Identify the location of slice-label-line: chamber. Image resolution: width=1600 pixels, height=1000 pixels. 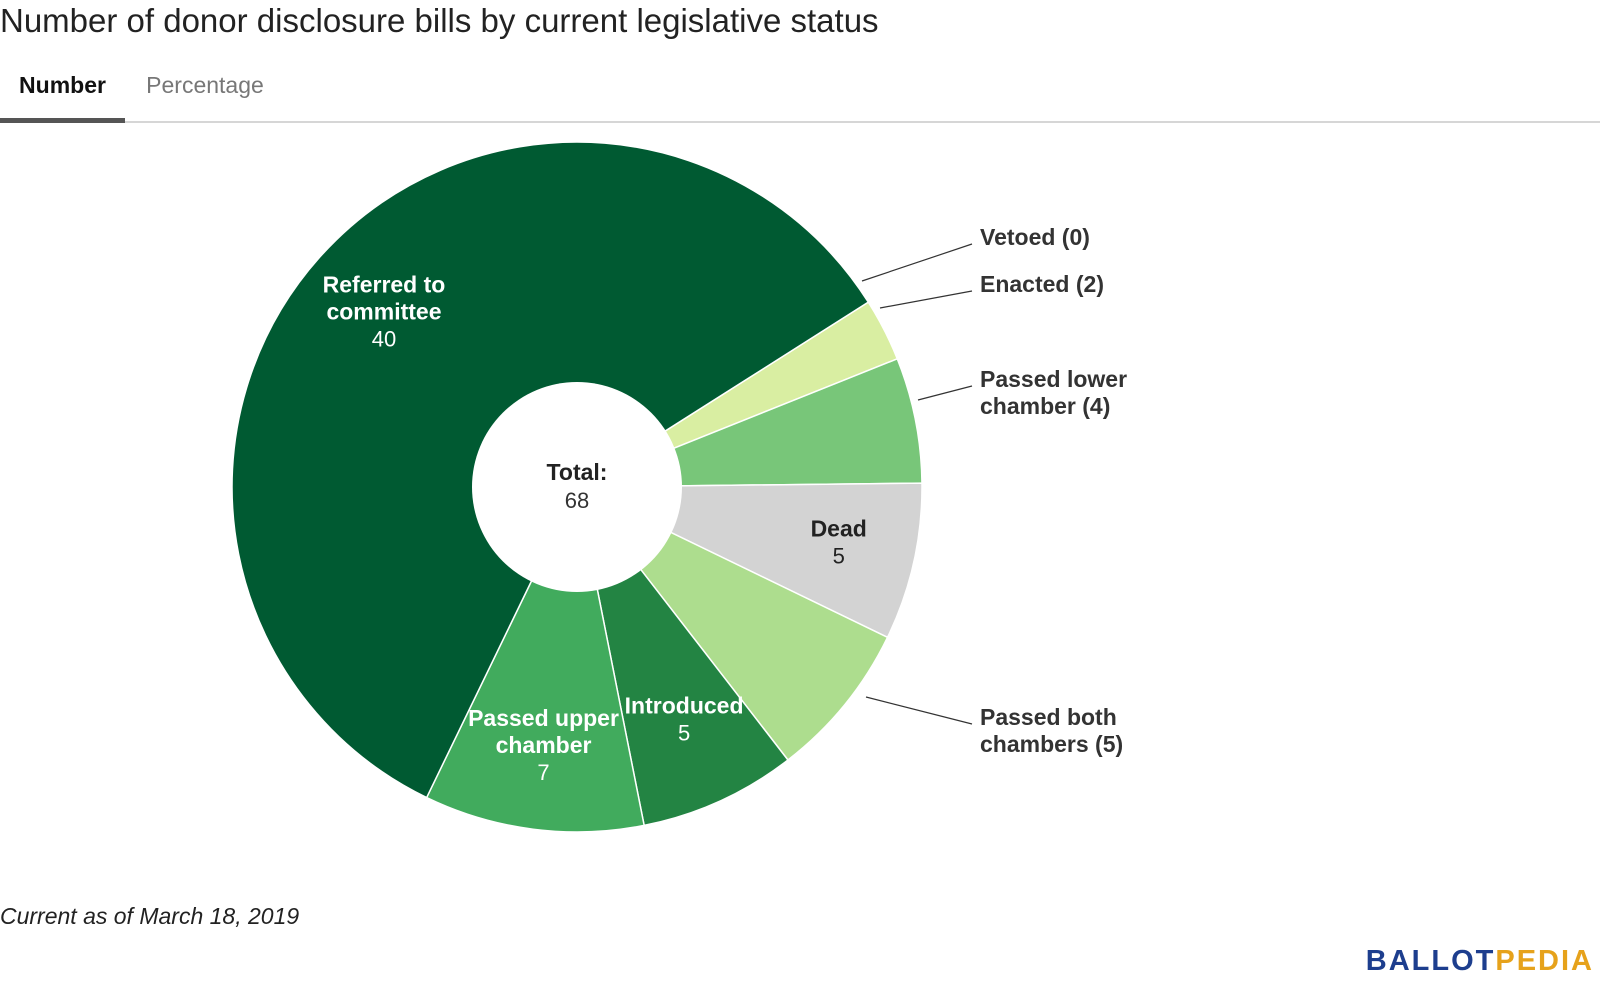
(544, 745).